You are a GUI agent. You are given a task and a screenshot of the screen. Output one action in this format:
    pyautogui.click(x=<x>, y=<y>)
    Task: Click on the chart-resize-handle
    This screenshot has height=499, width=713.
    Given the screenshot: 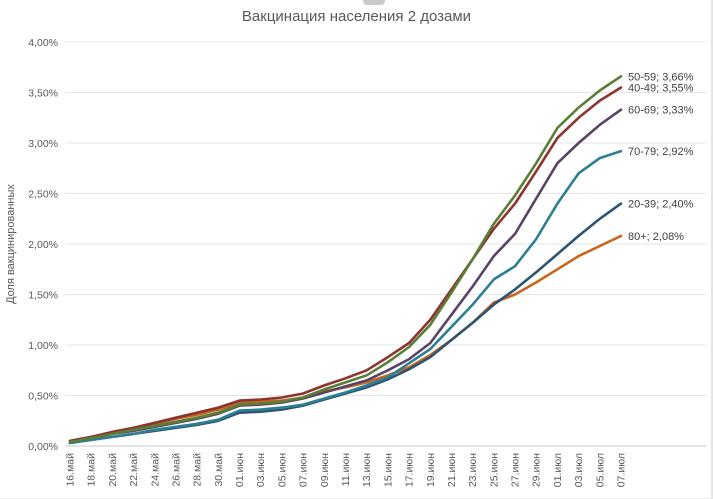 What is the action you would take?
    pyautogui.click(x=374, y=2)
    